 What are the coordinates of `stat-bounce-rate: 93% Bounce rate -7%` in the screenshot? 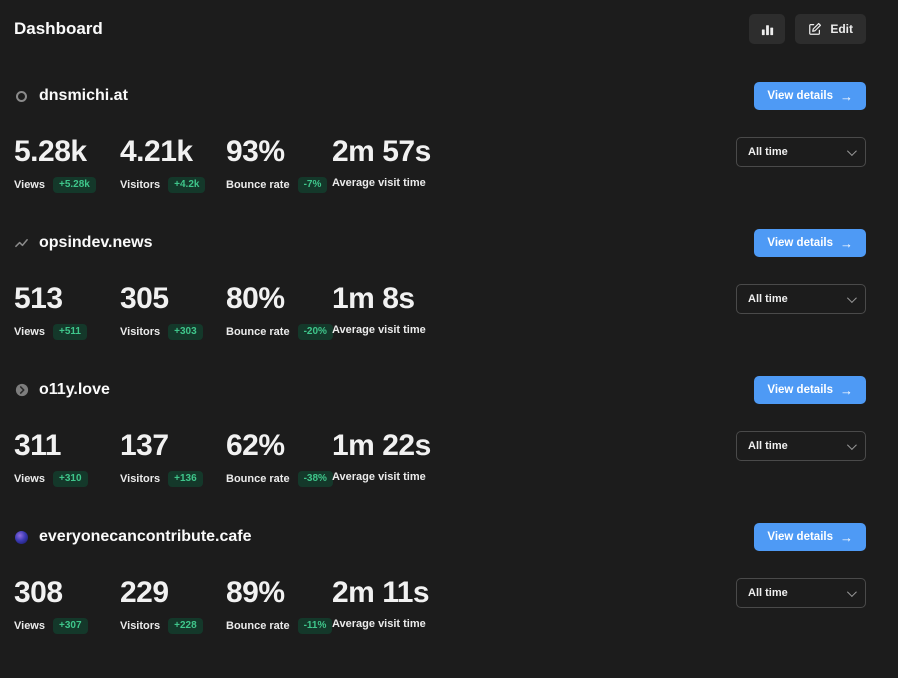 It's located at (279, 164).